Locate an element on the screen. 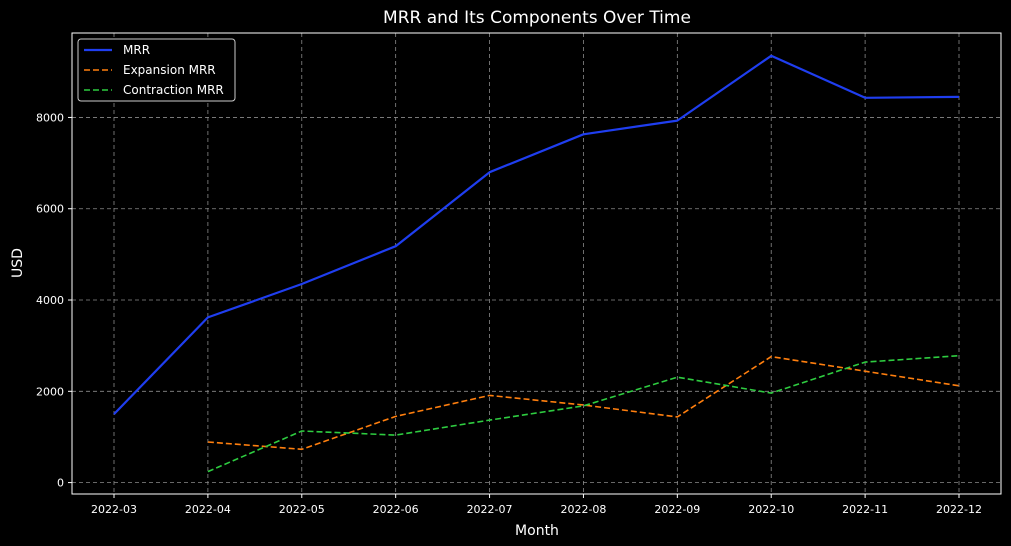 The width and height of the screenshot is (1011, 546). x-tick-label: 2022-05 is located at coordinates (302, 509).